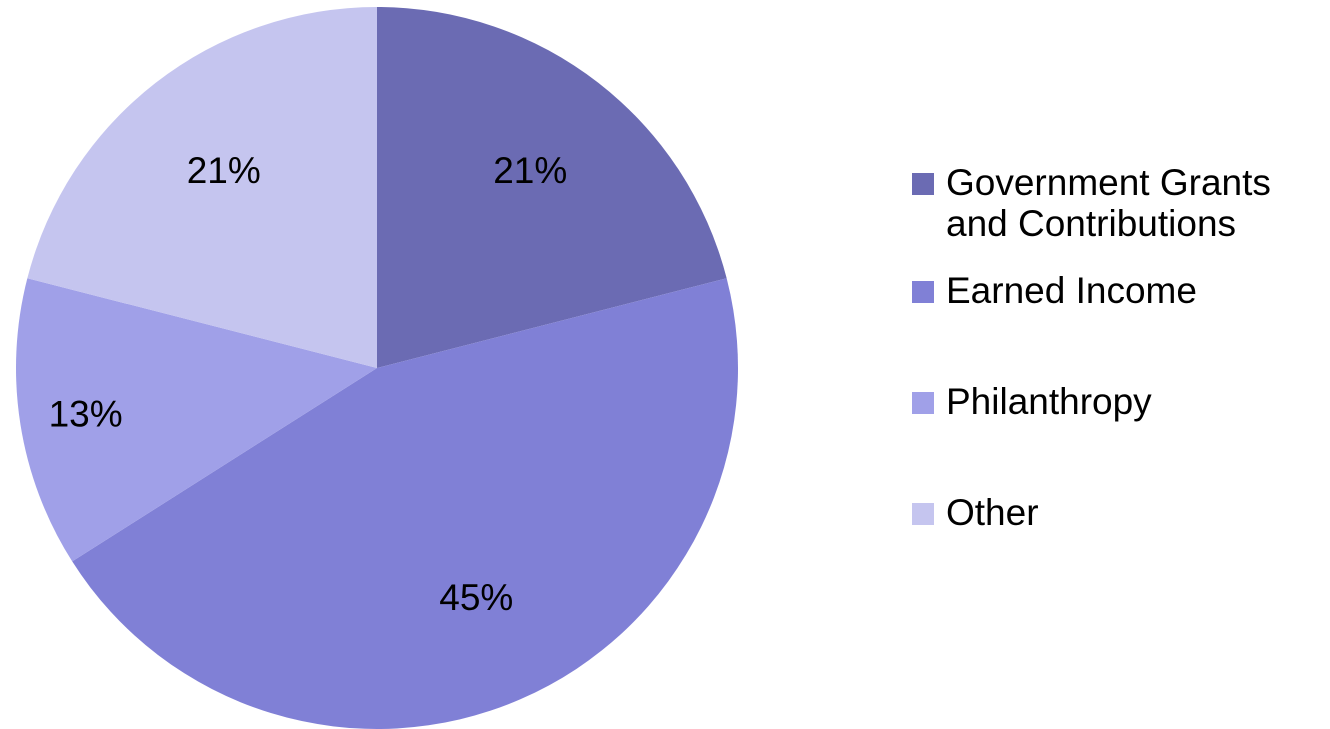 This screenshot has width=1330, height=729. I want to click on legend-label-earned-income: Earned Income, so click(1071, 290).